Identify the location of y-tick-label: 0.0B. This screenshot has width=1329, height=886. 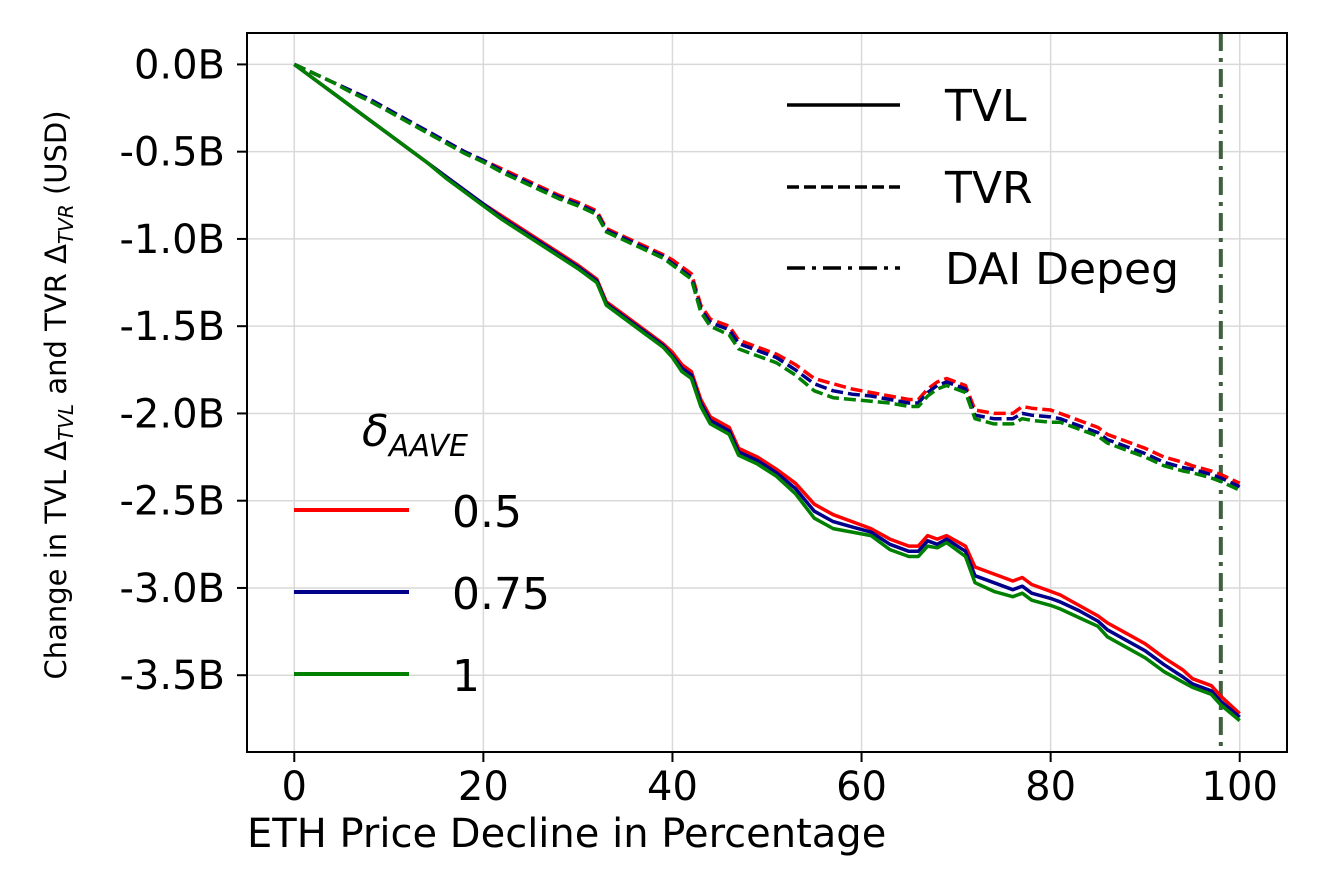
(179, 65).